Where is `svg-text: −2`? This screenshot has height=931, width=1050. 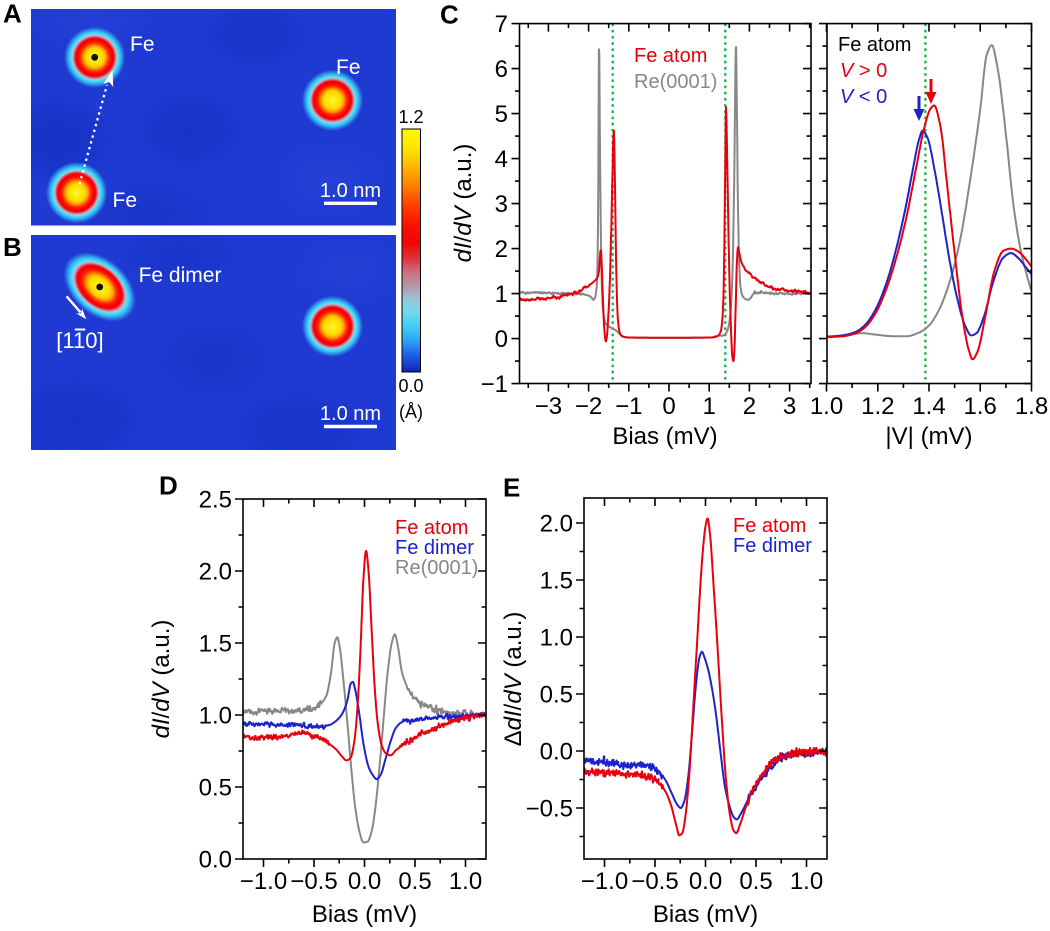
svg-text: −2 is located at coordinates (588, 406).